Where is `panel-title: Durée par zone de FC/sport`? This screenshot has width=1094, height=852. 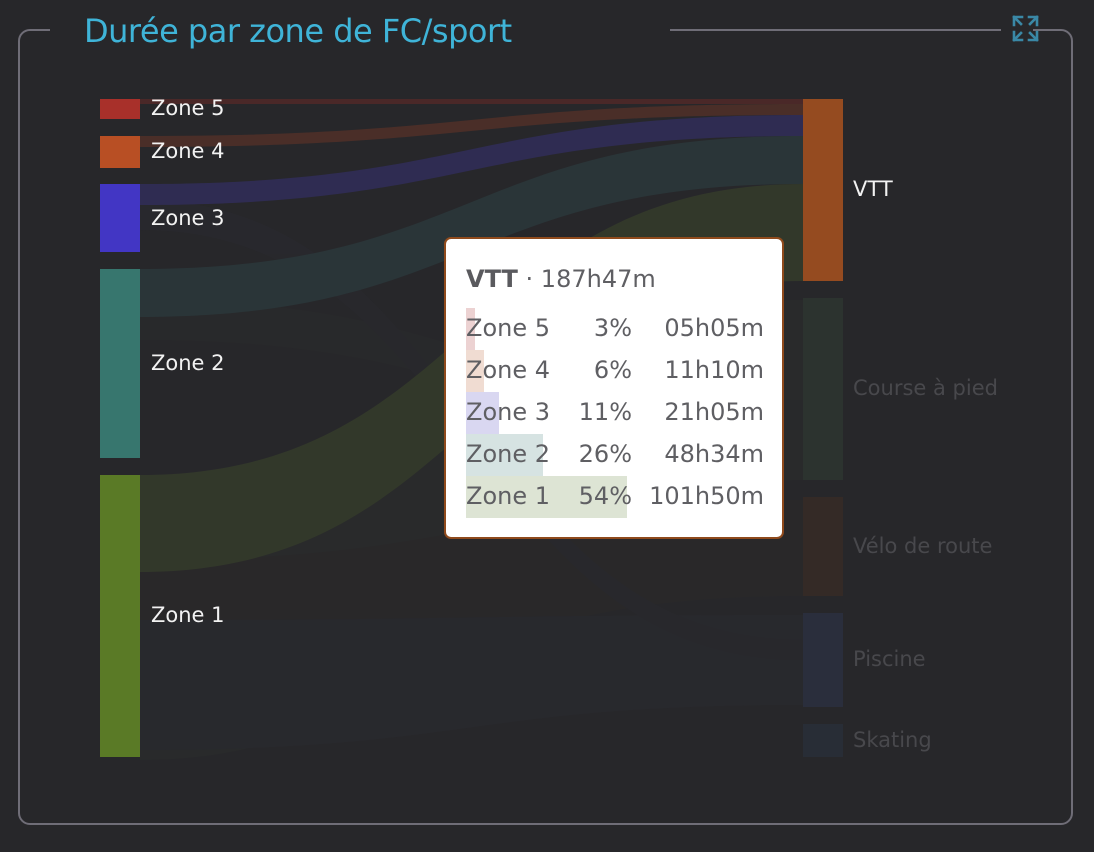
panel-title: Durée par zone de FC/sport is located at coordinates (298, 31).